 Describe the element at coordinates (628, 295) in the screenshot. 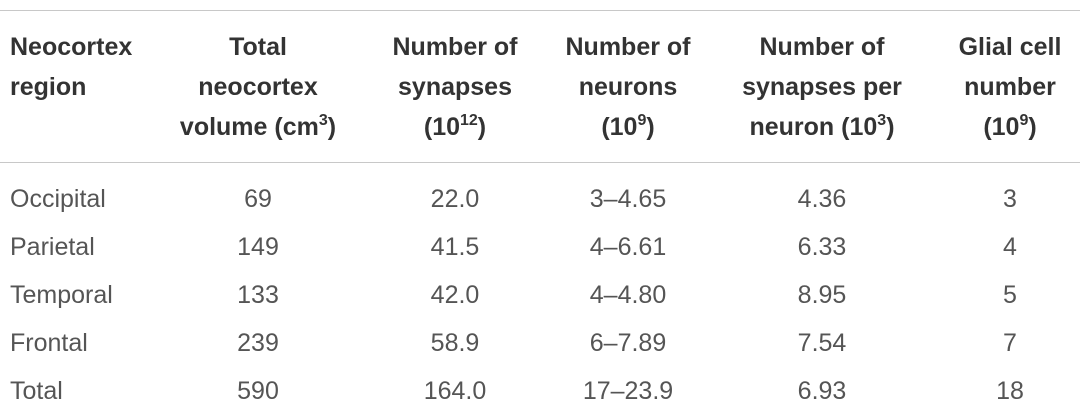

I see `table-cell: 4–4.80` at that location.